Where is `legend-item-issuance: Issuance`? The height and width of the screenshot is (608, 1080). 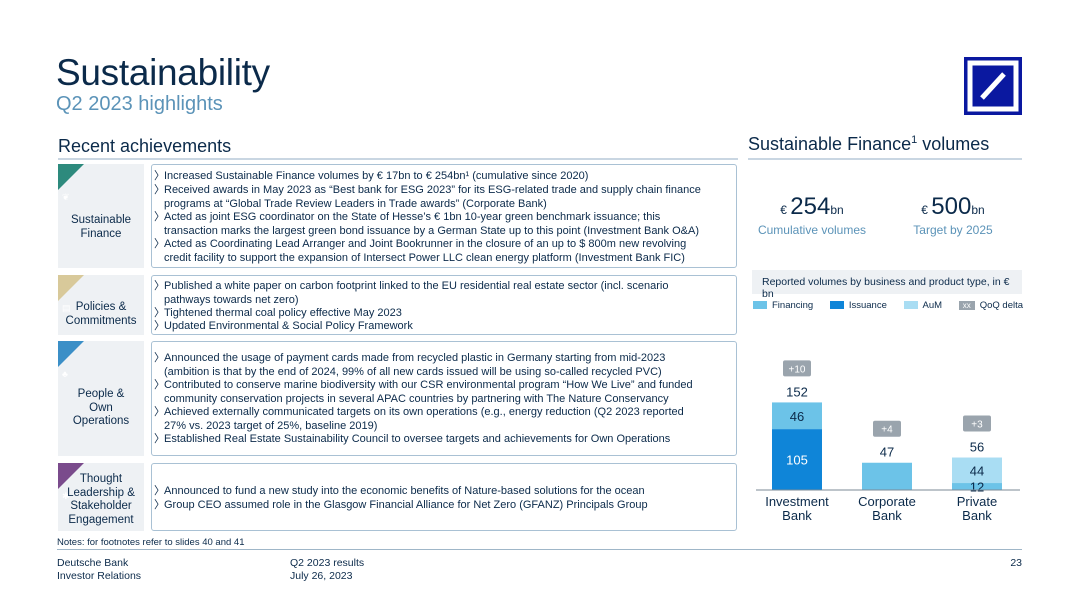 legend-item-issuance: Issuance is located at coordinates (858, 305).